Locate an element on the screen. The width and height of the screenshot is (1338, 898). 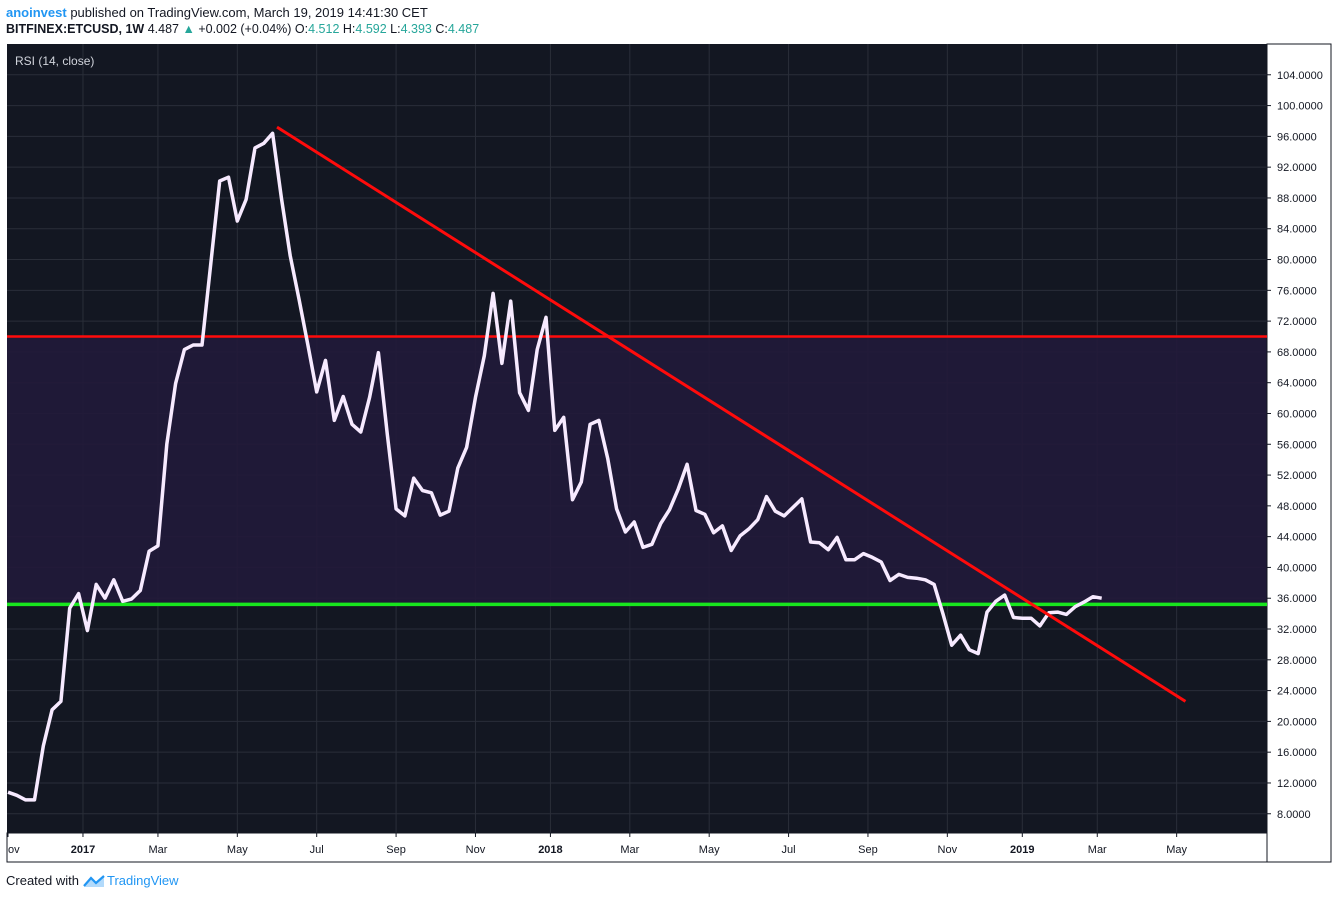
y-tick-label: 80.0000 is located at coordinates (1297, 261).